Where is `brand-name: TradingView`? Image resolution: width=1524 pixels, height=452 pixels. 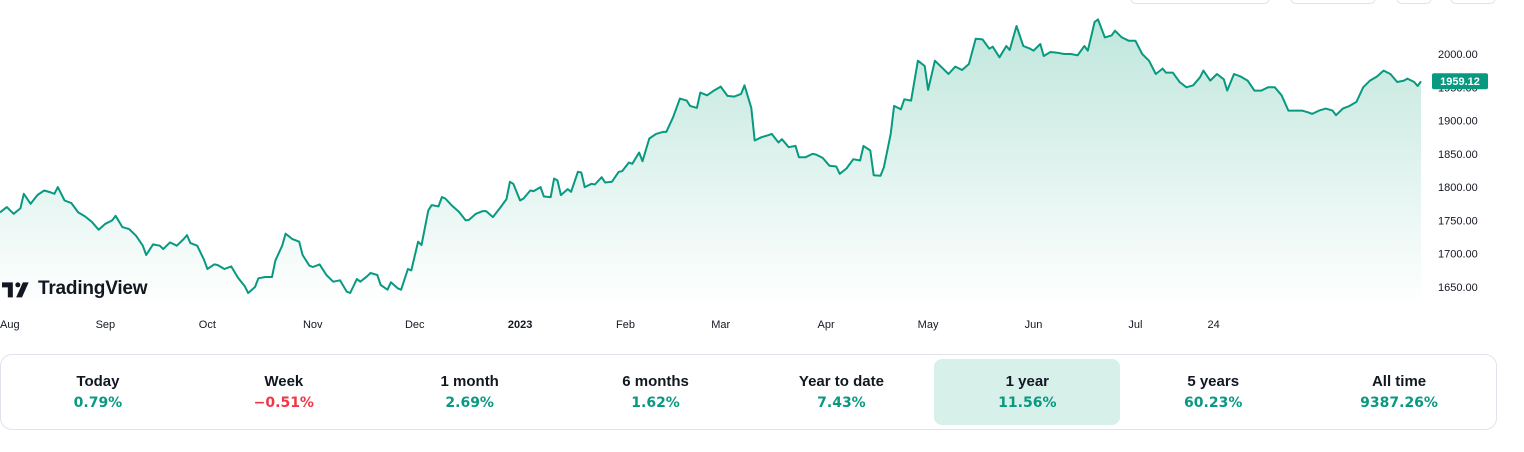
brand-name: TradingView is located at coordinates (93, 288).